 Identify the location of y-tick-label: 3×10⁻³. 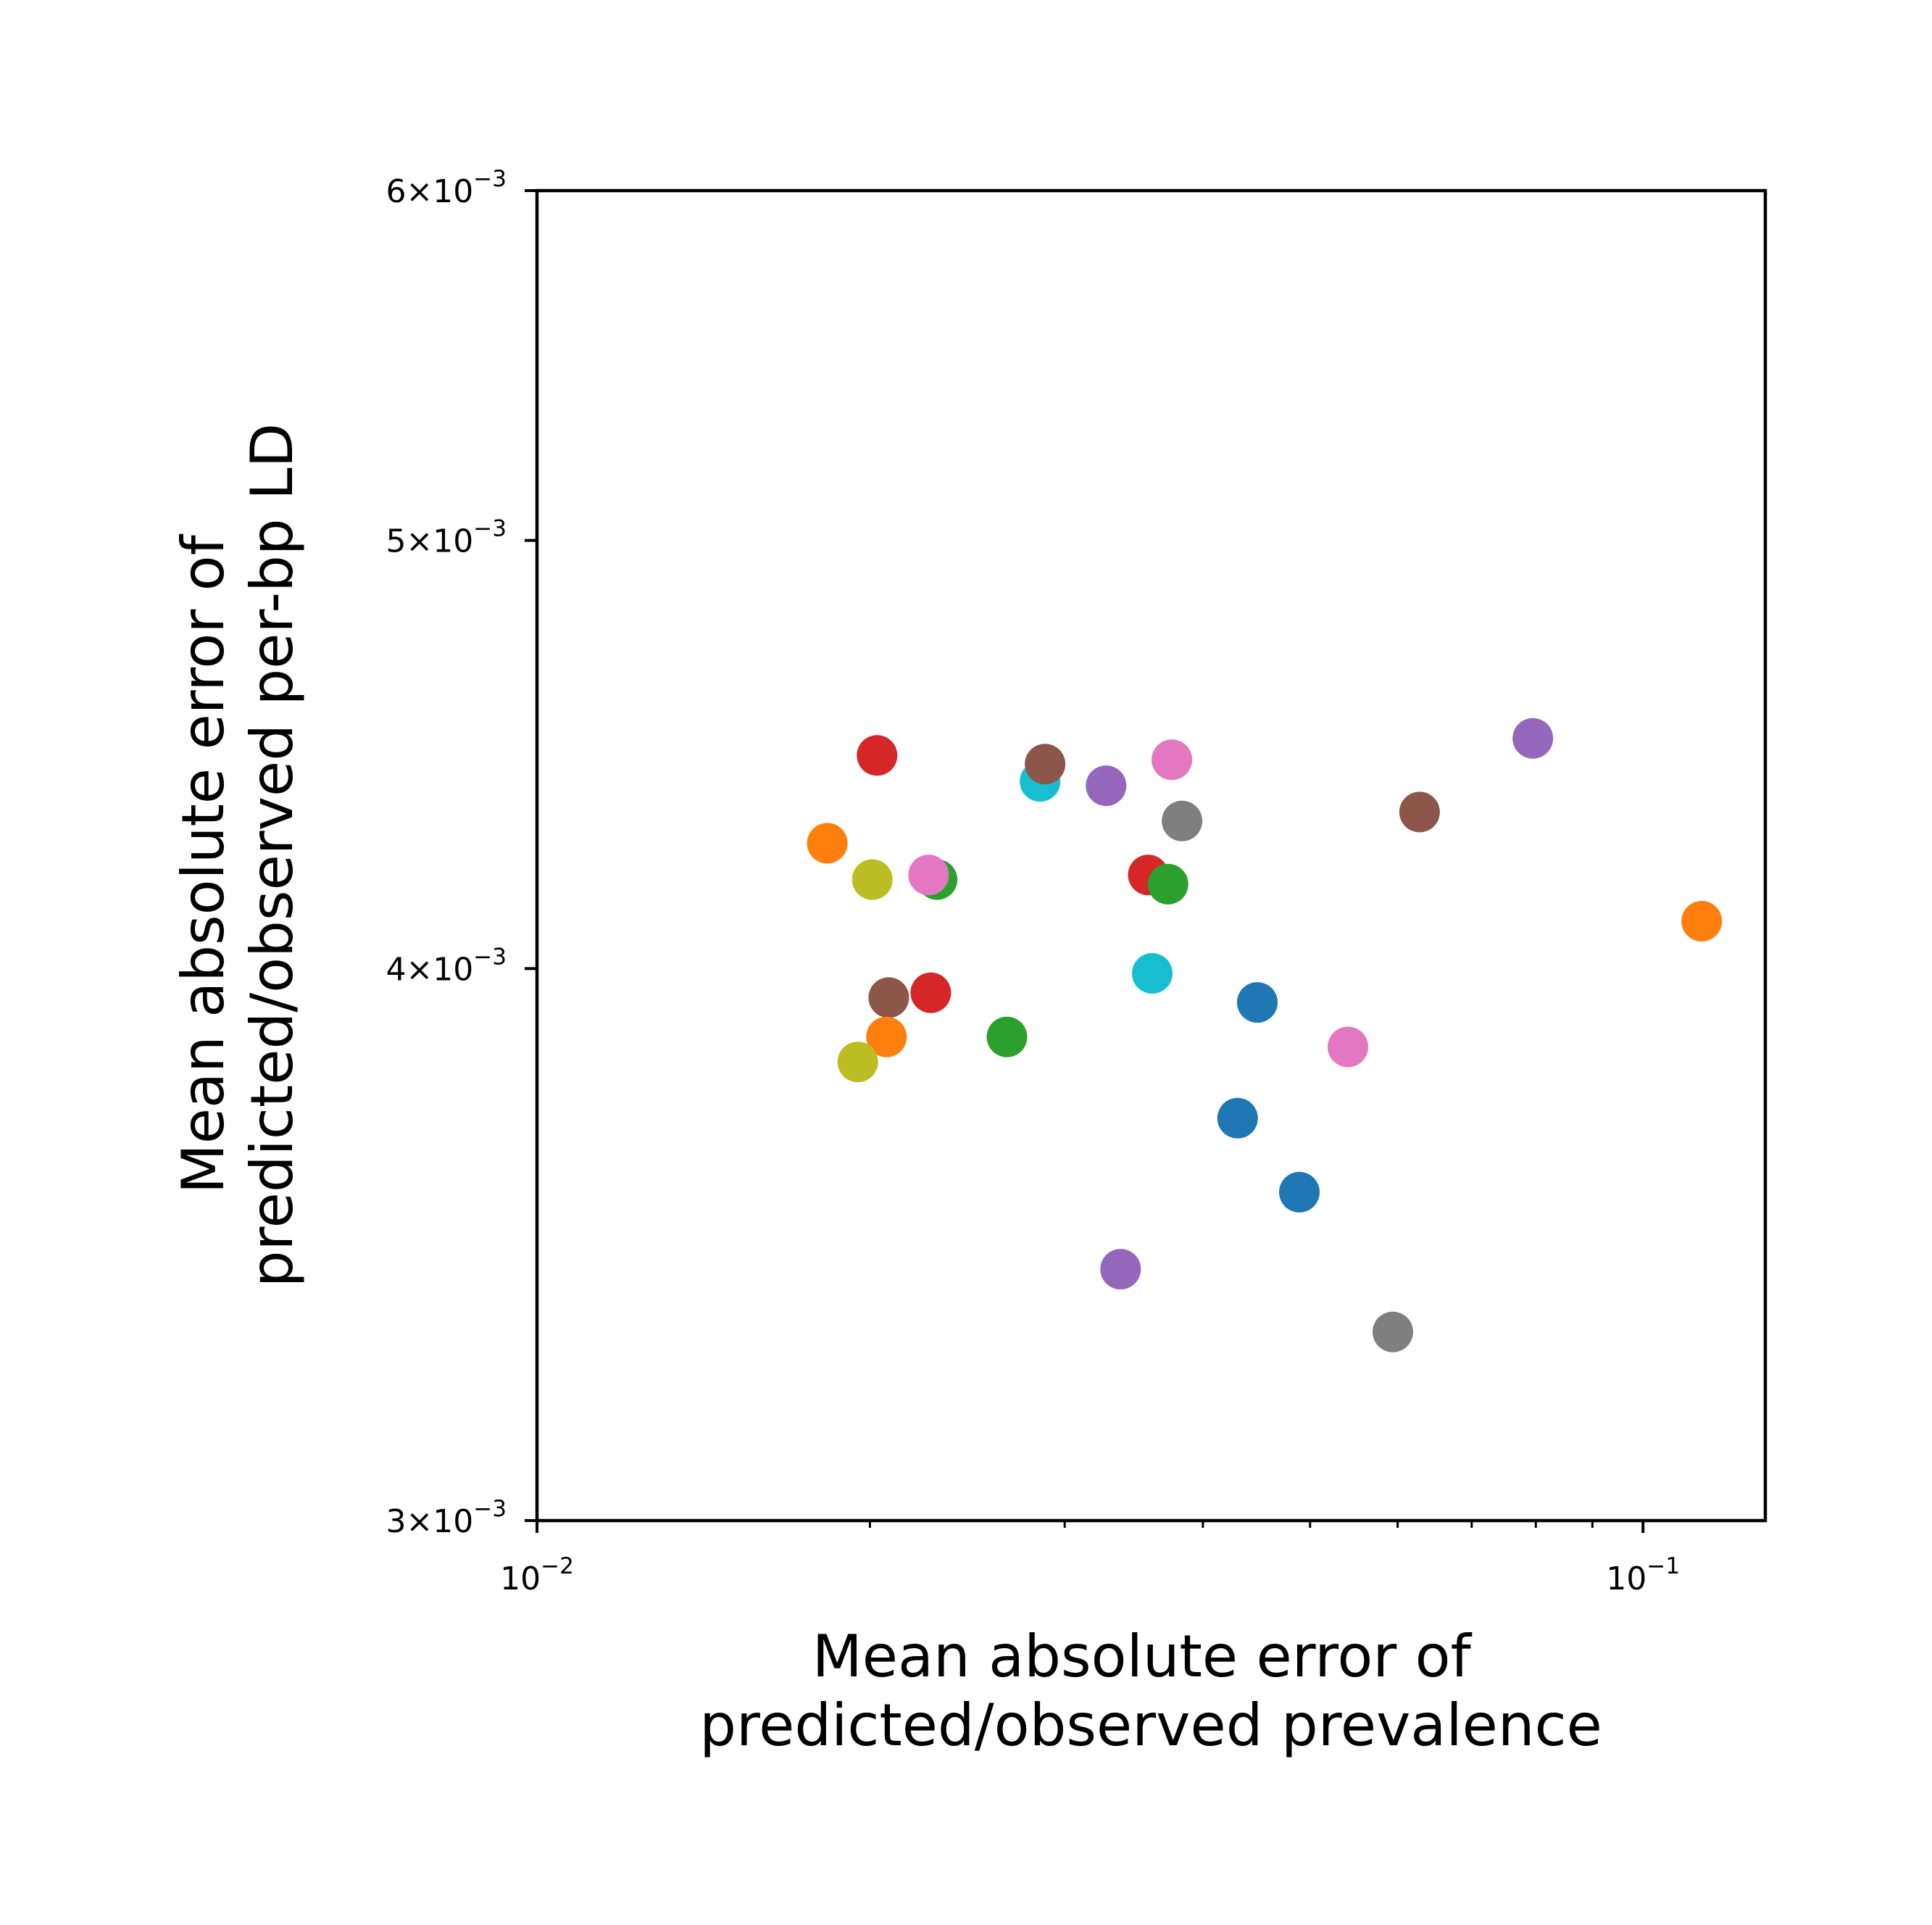
(447, 1518).